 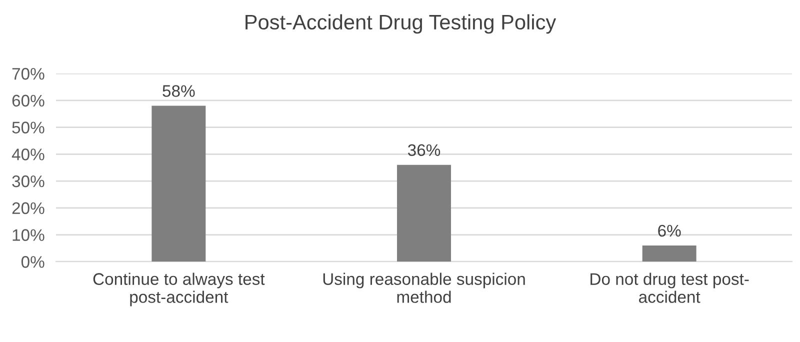 I want to click on y-tick-label: 0%, so click(x=32, y=262).